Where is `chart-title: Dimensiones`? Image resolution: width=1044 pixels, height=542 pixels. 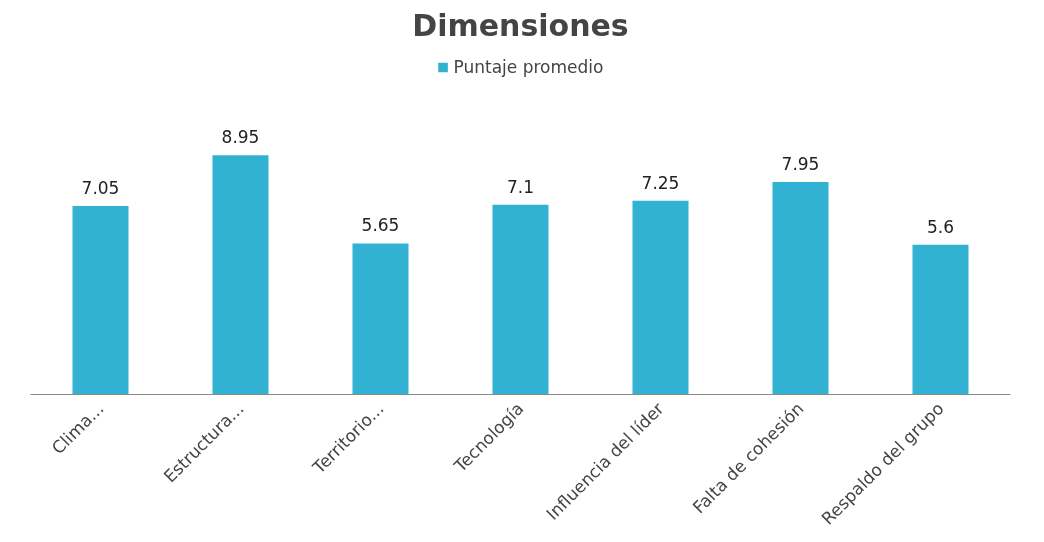
chart-title: Dimensiones is located at coordinates (520, 25).